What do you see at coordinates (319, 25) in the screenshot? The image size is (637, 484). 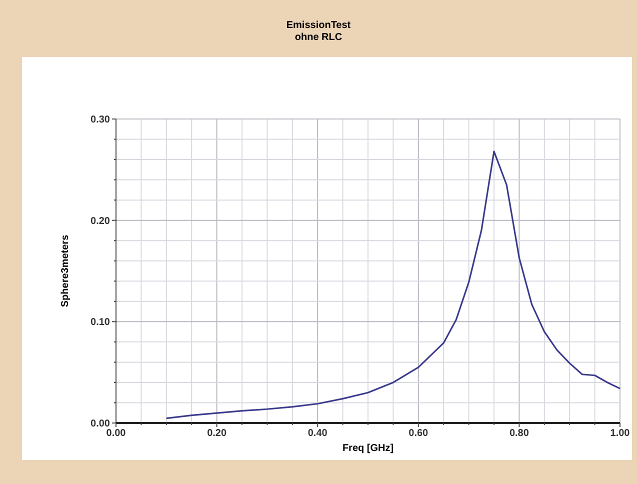 I see `chart-title: EmissionTest` at bounding box center [319, 25].